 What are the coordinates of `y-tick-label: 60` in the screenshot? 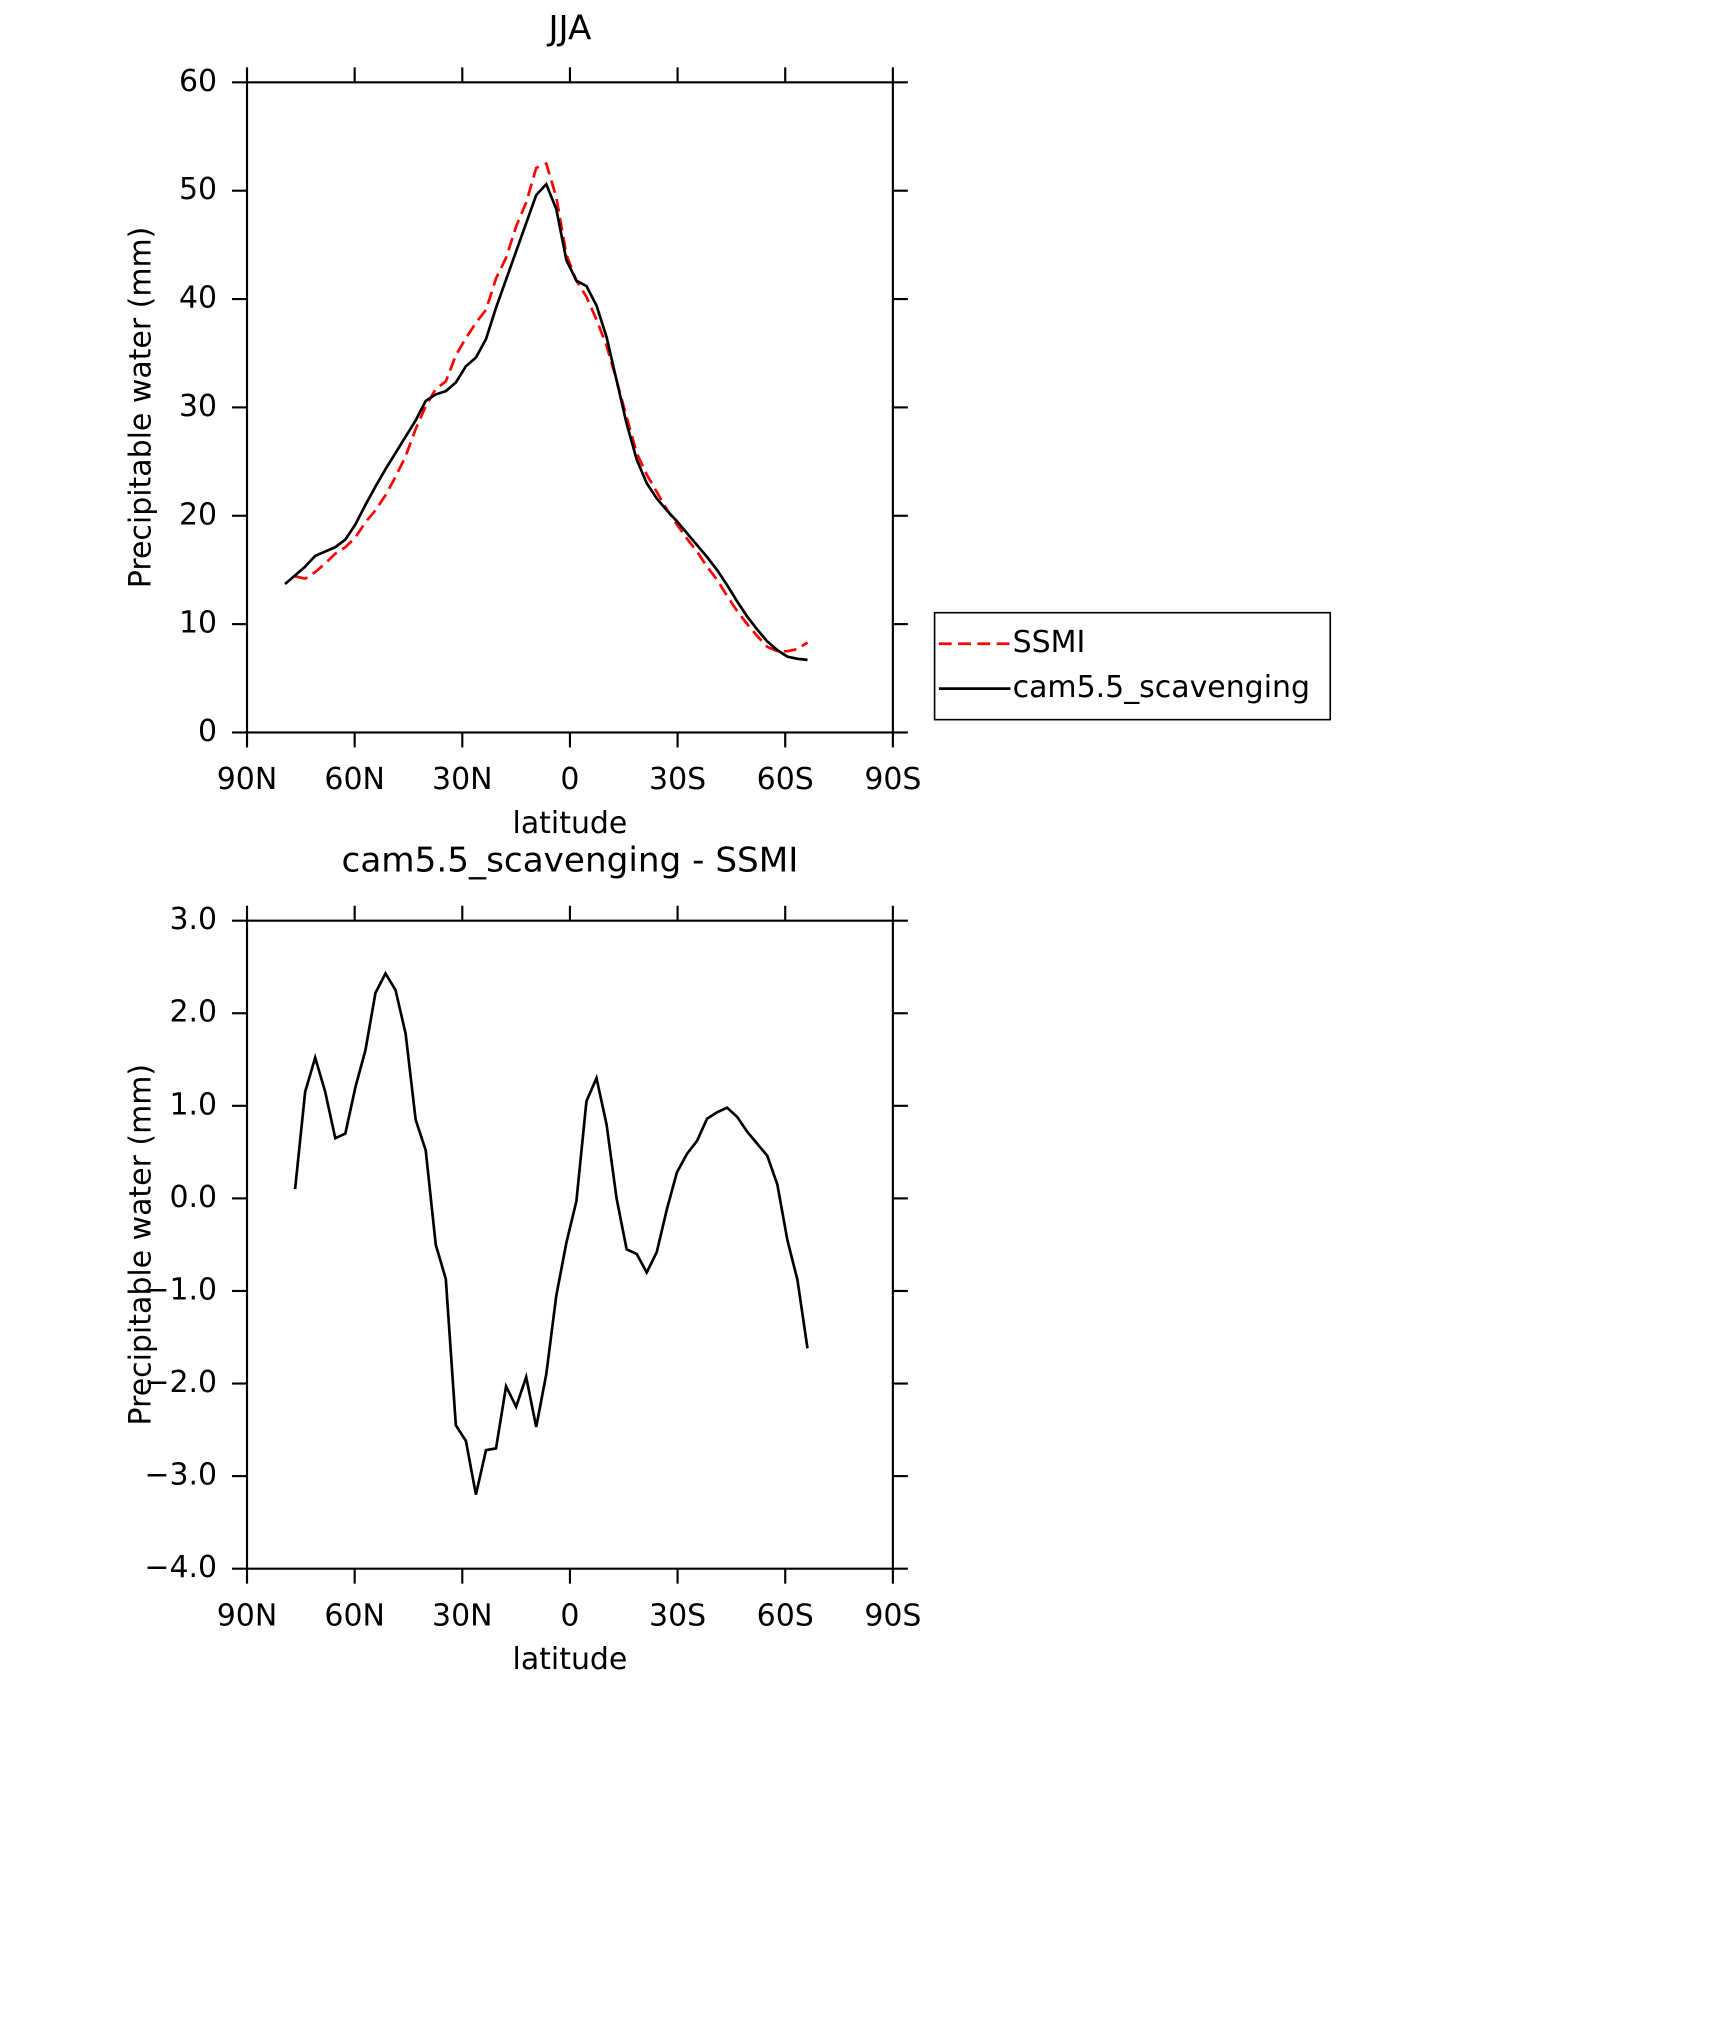 It's located at (198, 81).